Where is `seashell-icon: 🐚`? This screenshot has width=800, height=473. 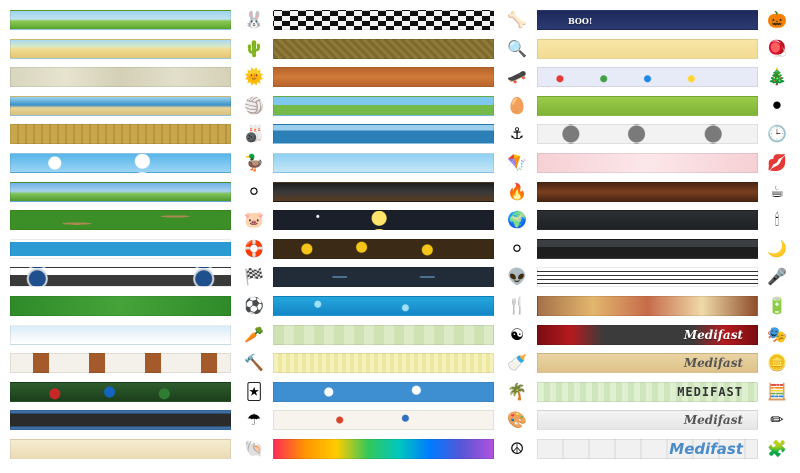
seashell-icon: 🐚 is located at coordinates (254, 448).